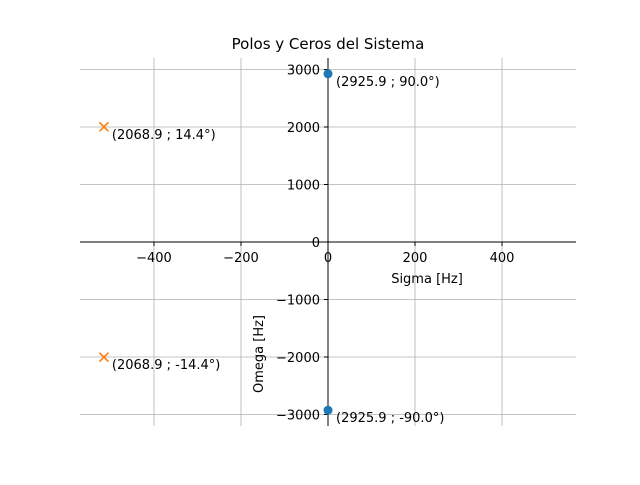 The image size is (640, 485). Describe the element at coordinates (328, 258) in the screenshot. I see `x-tick-label: 0` at that location.